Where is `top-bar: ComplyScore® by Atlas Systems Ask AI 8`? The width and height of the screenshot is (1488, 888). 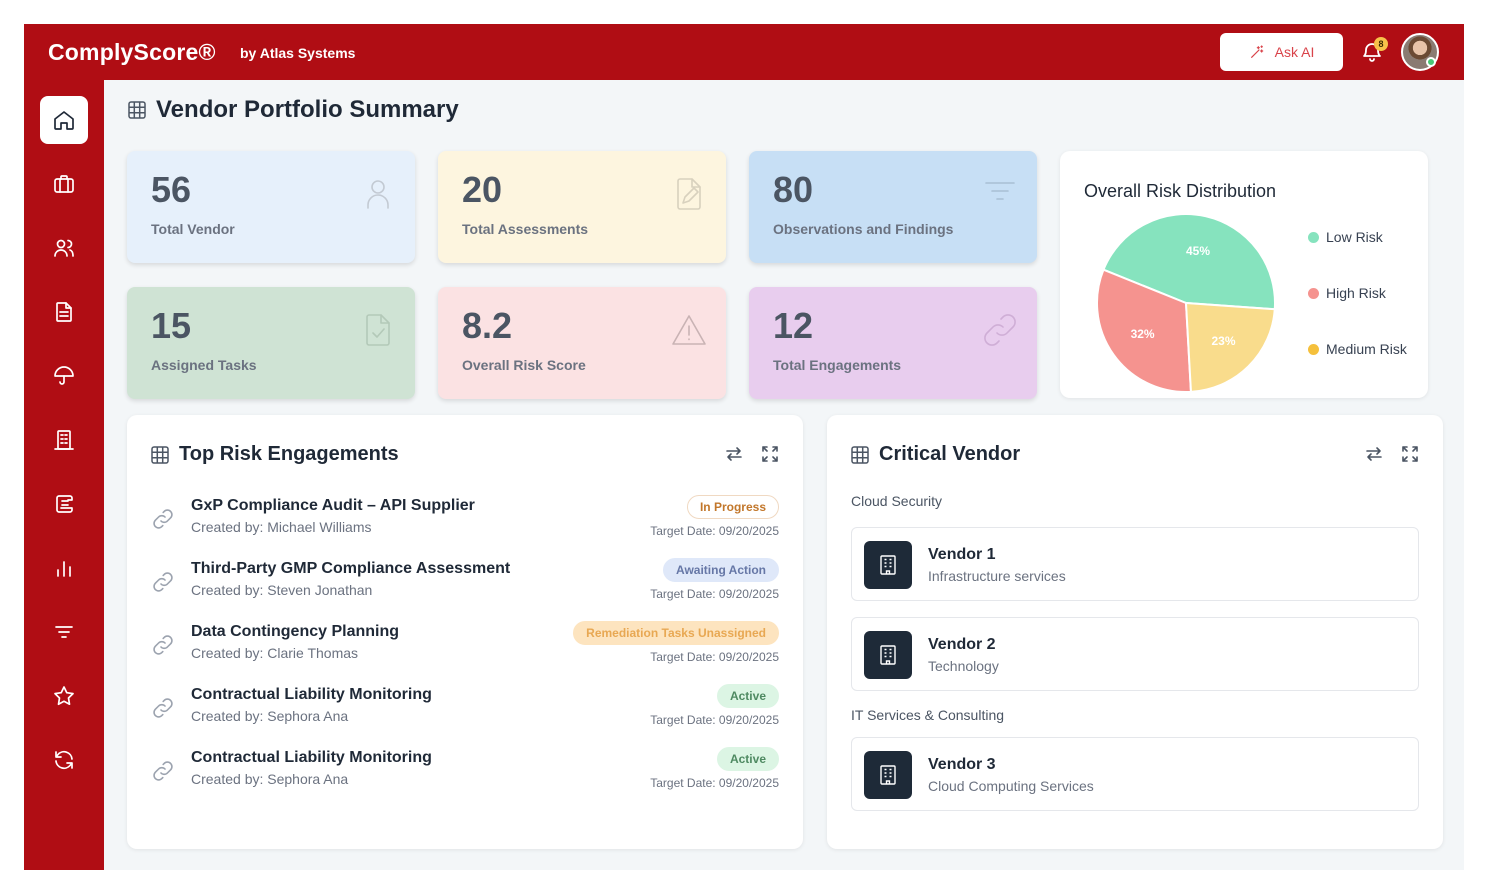 top-bar: ComplyScore® by Atlas Systems Ask AI 8 is located at coordinates (744, 52).